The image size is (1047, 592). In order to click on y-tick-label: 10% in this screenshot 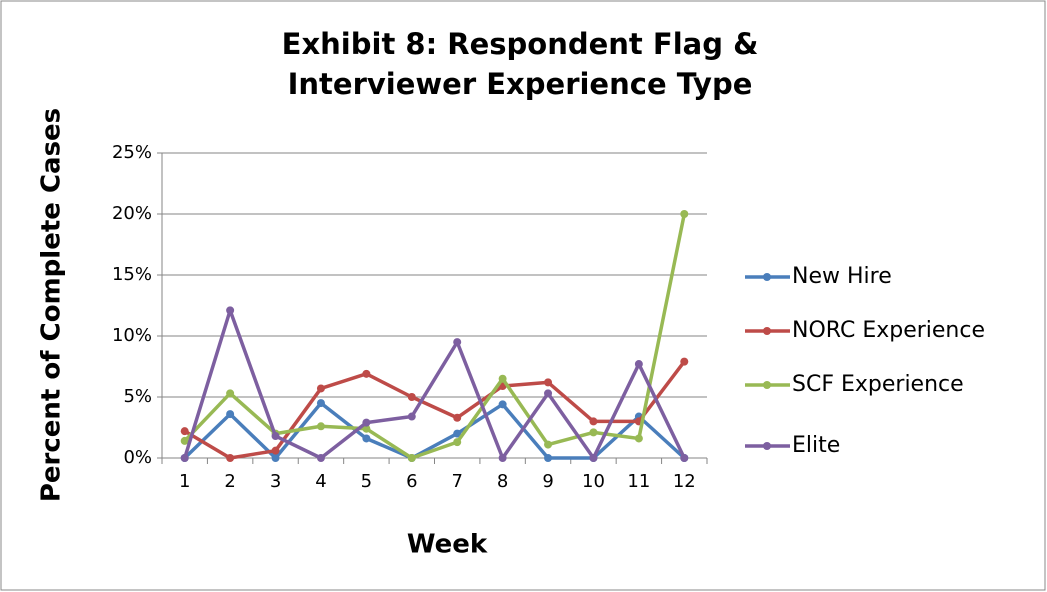, I will do `click(132, 335)`.